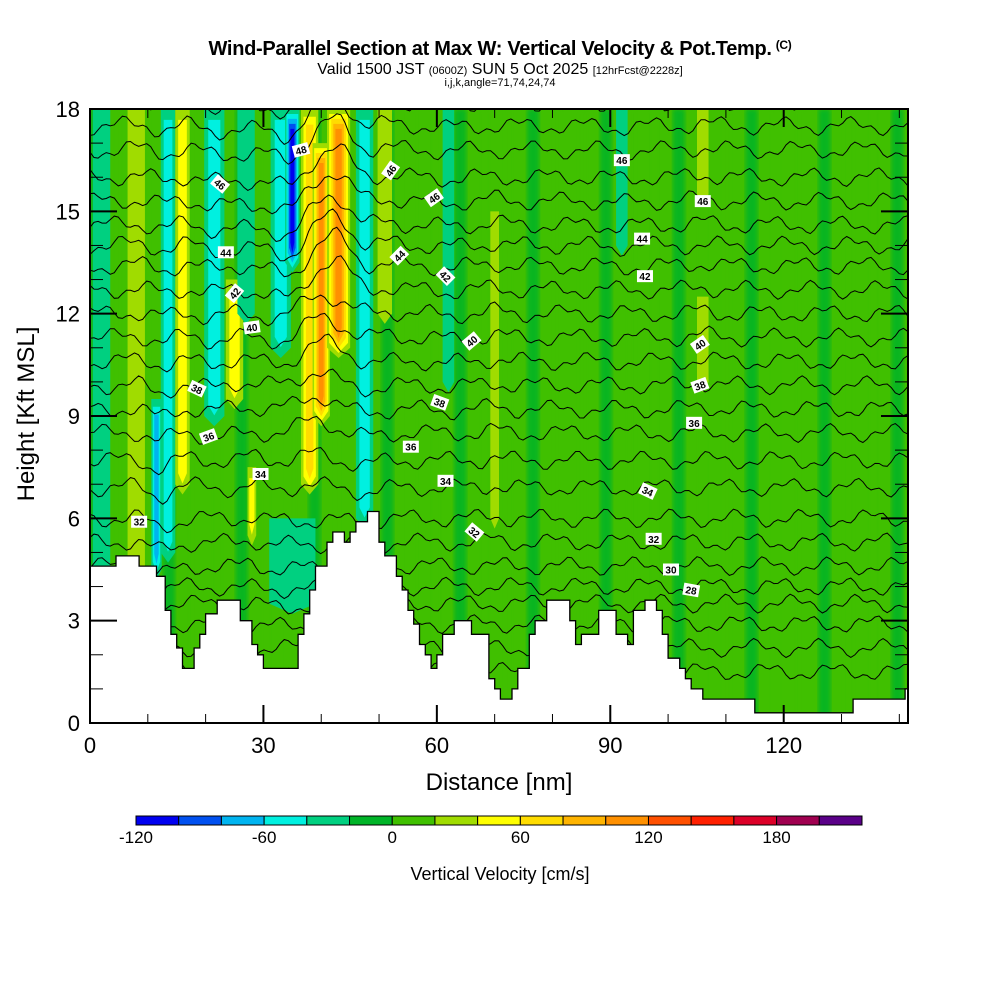 Image resolution: width=1000 pixels, height=1000 pixels. I want to click on contour-label-text: 42, so click(645, 277).